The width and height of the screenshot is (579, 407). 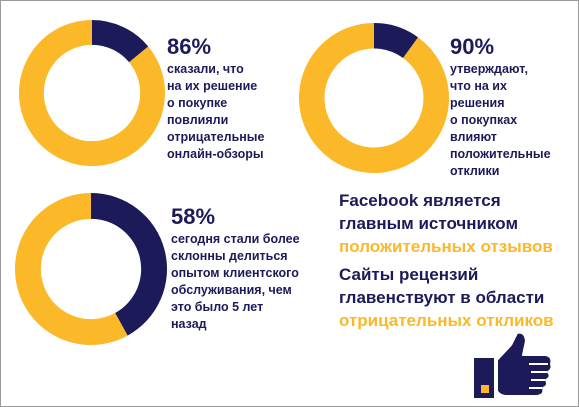 What do you see at coordinates (420, 200) in the screenshot?
I see `facebook-note-line1: Facebook является` at bounding box center [420, 200].